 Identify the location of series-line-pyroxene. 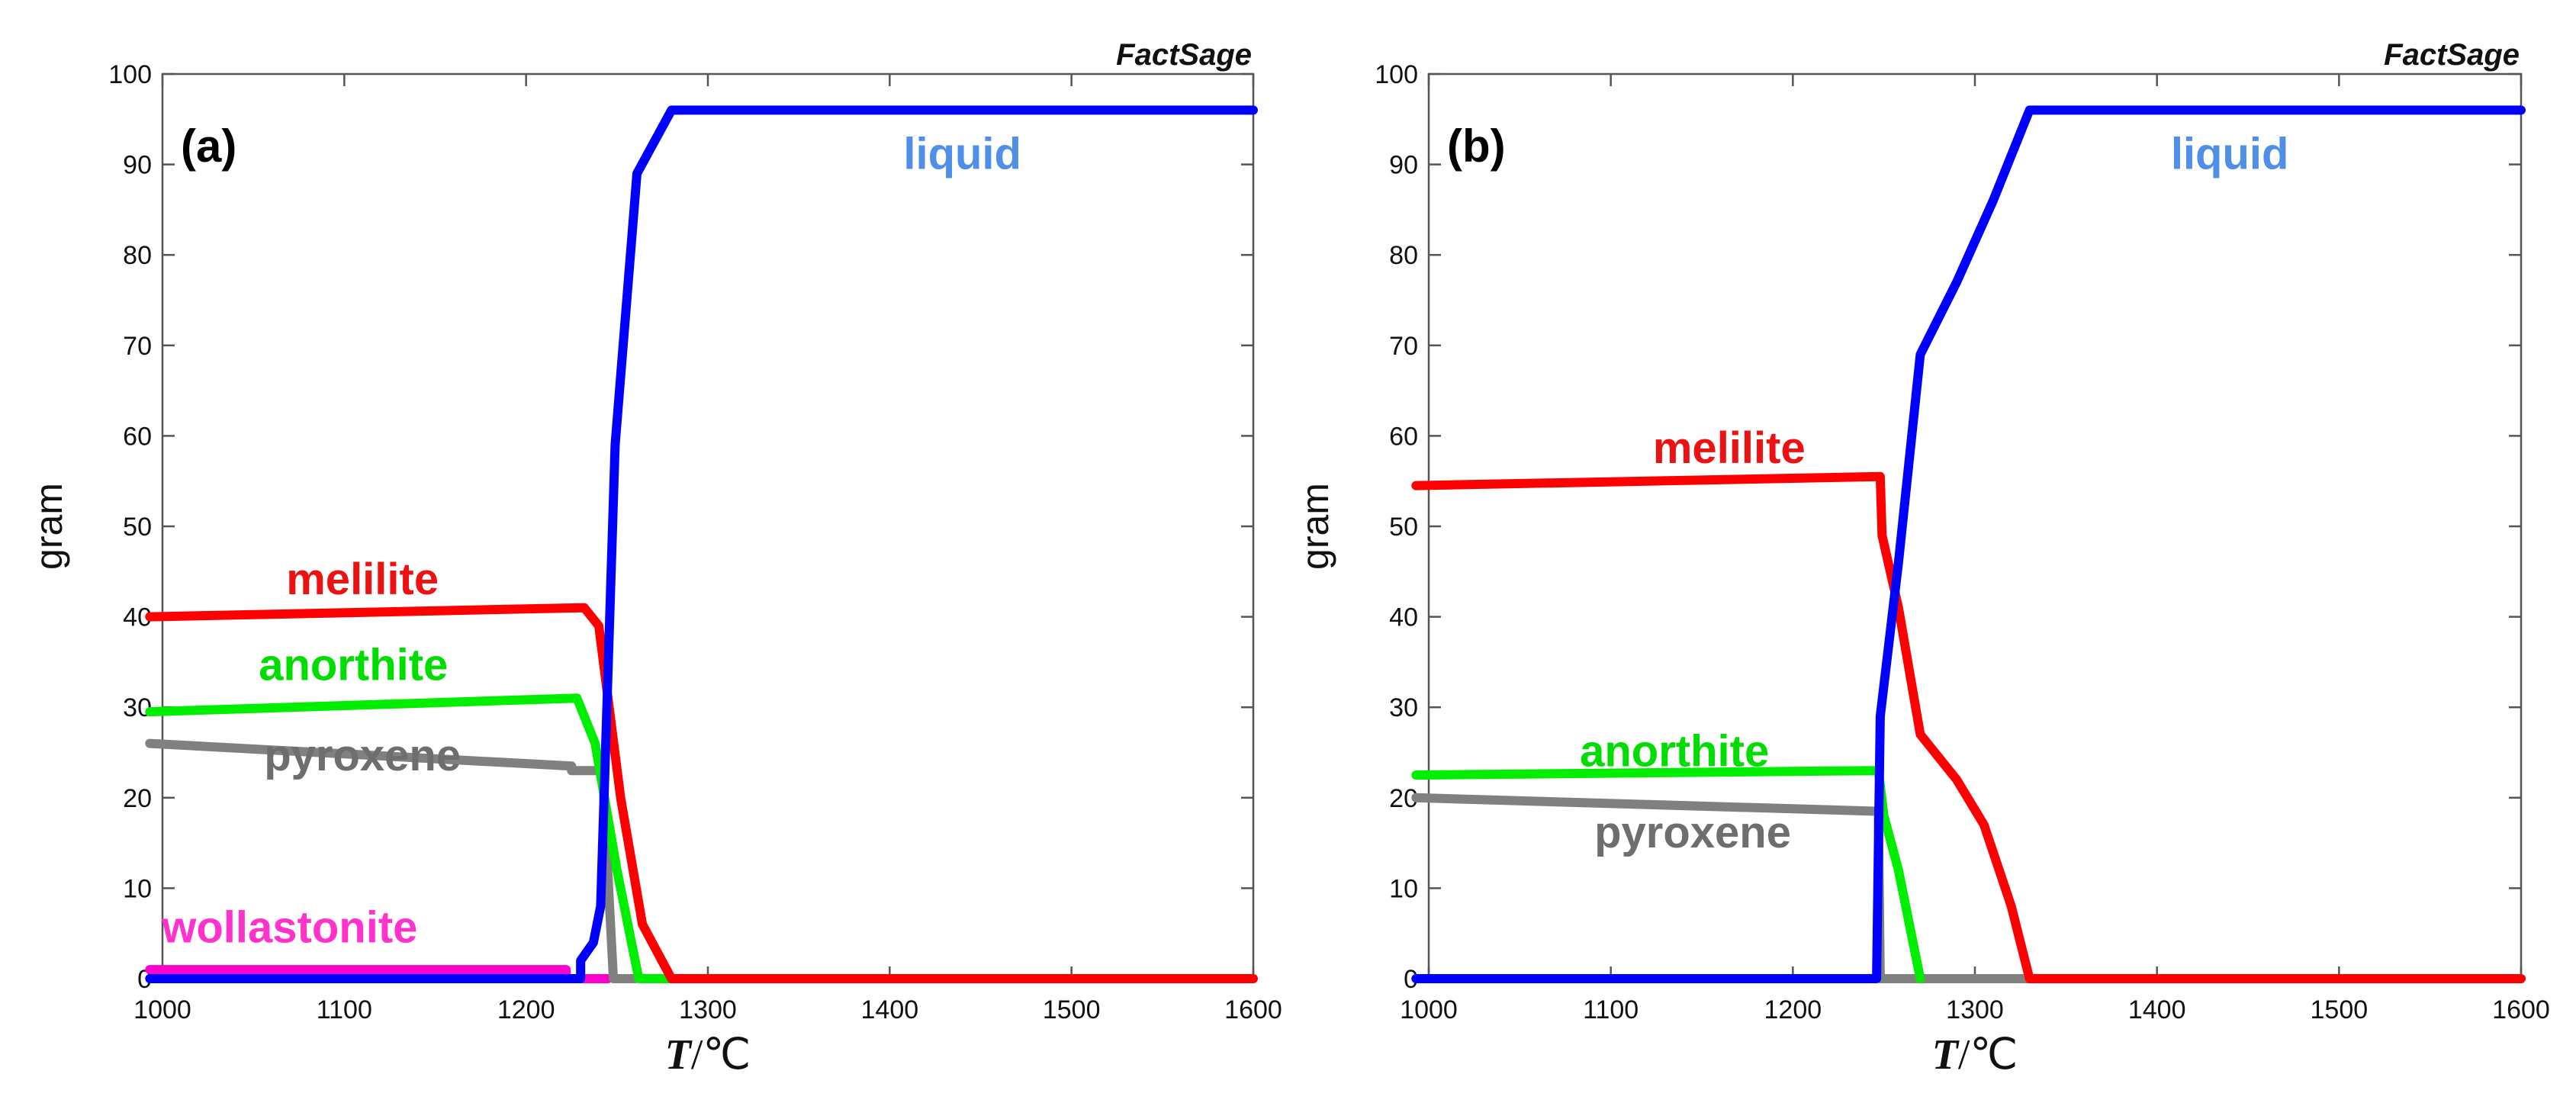
(392, 860).